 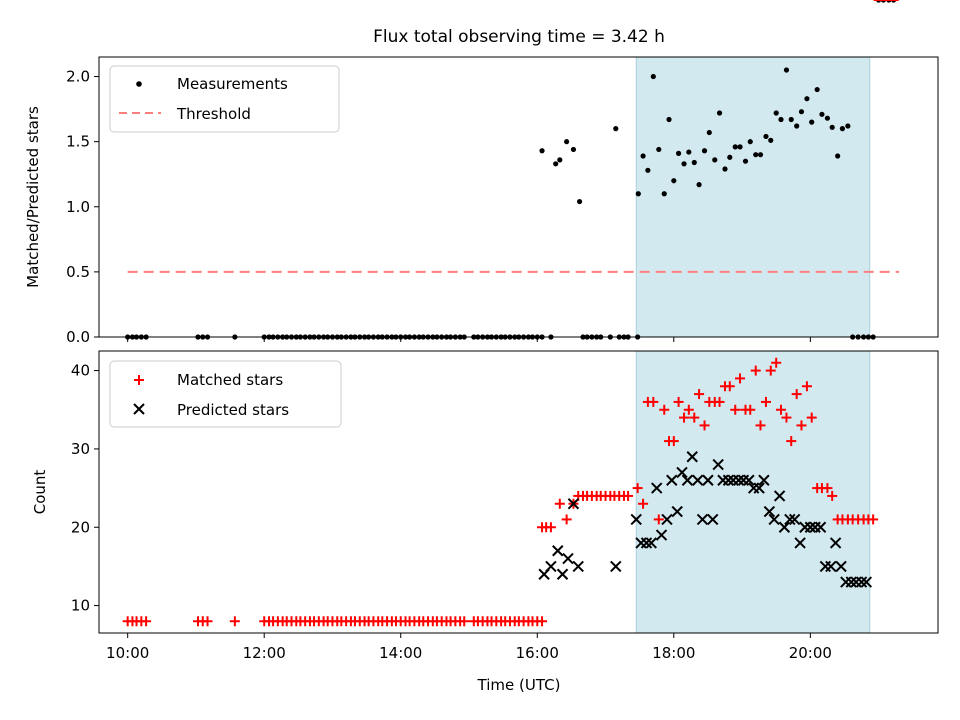 I want to click on y-tick-label: 0.5, so click(x=78, y=272).